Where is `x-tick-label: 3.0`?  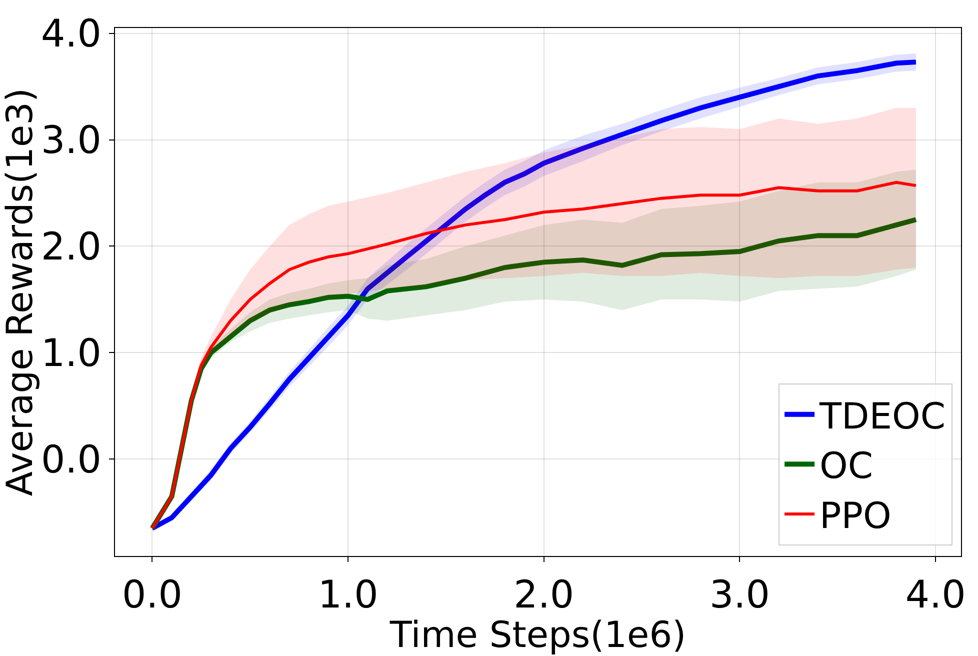 x-tick-label: 3.0 is located at coordinates (739, 594).